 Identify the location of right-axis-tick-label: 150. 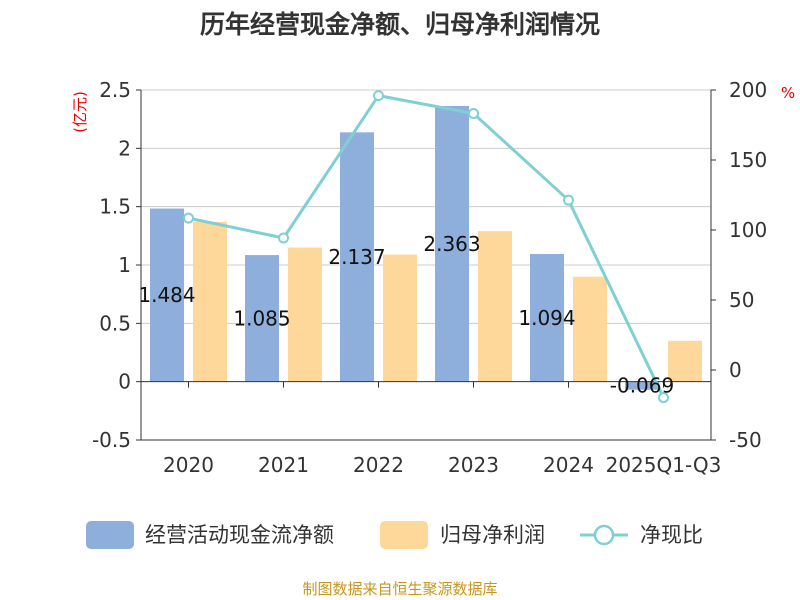
(748, 160).